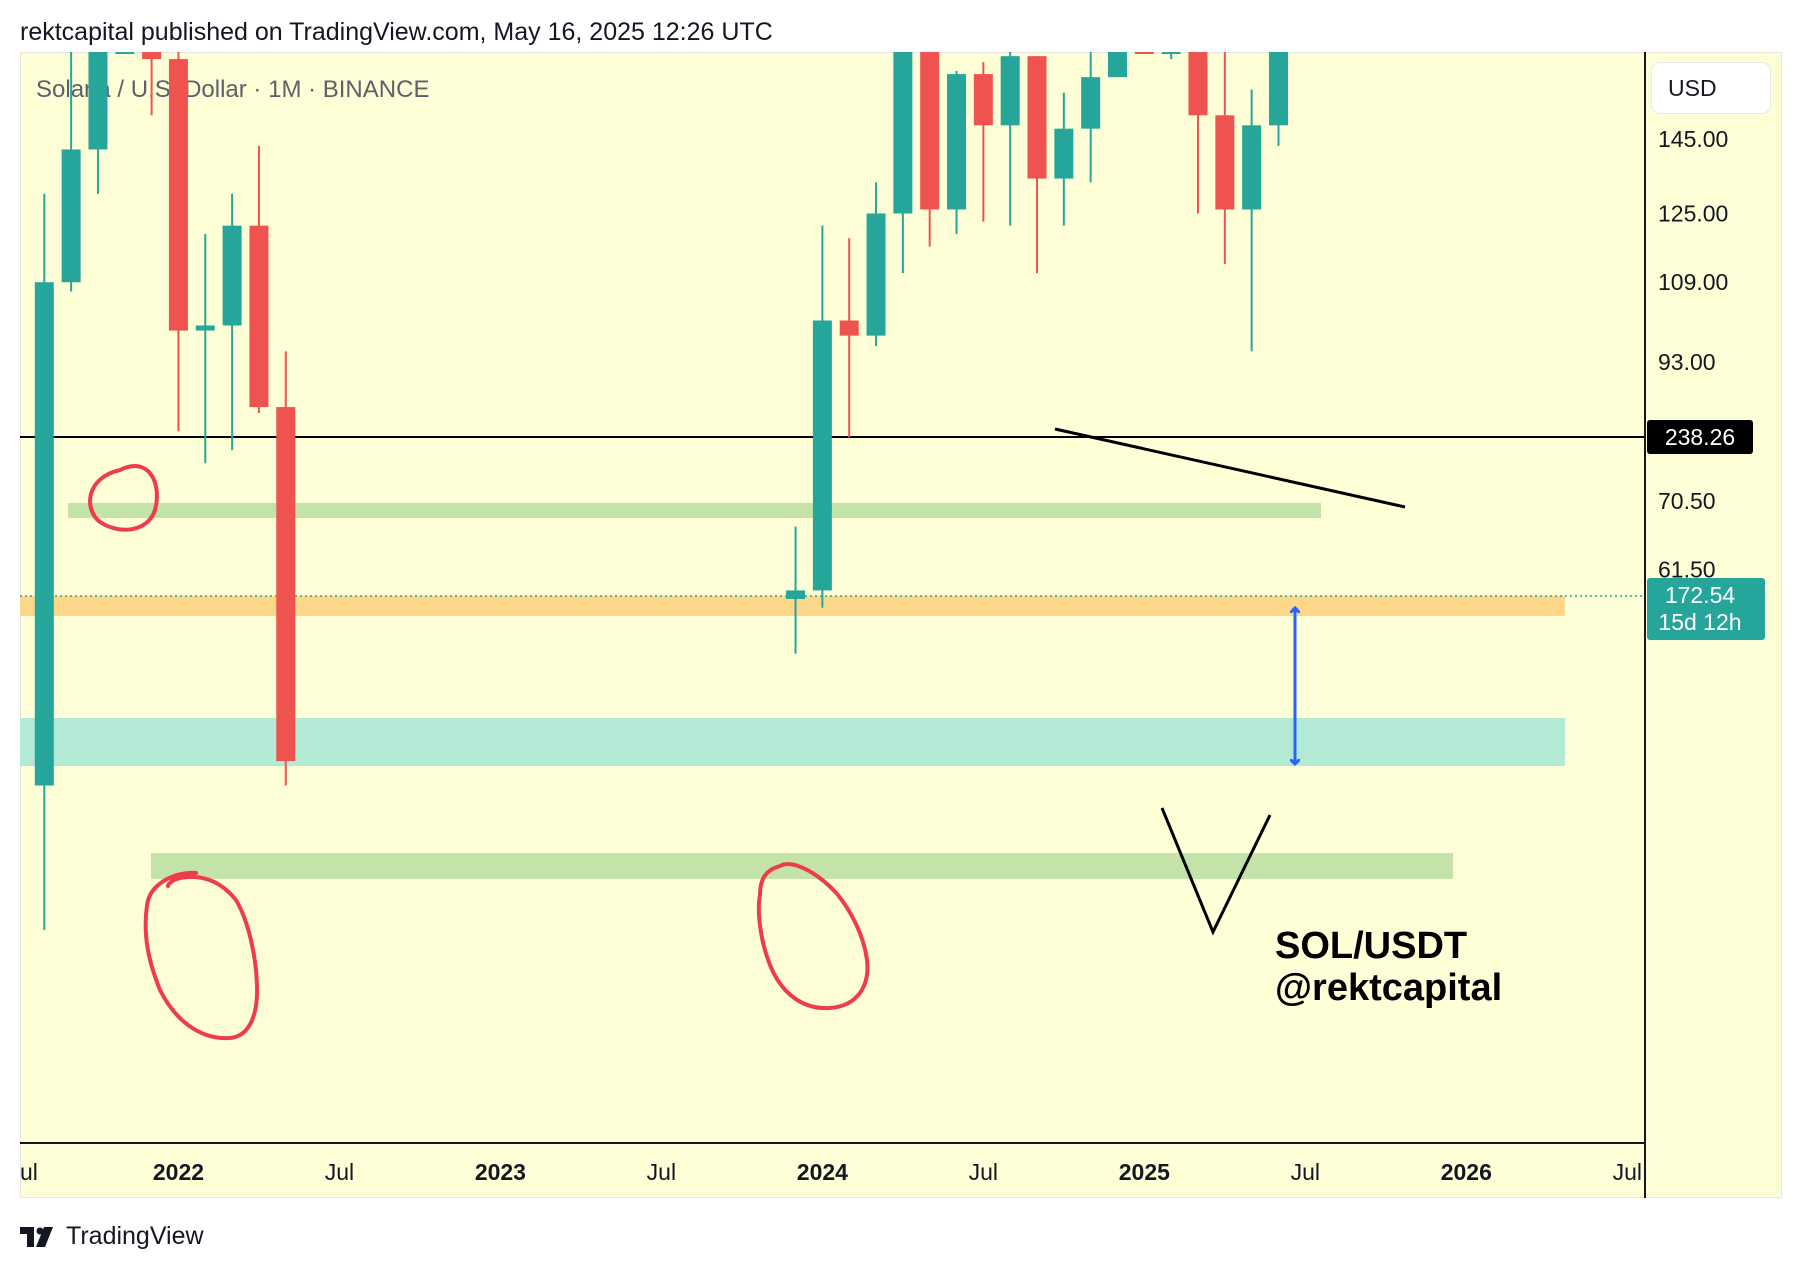 Image resolution: width=1794 pixels, height=1268 pixels. I want to click on resistance-price-label: 238.26, so click(1700, 437).